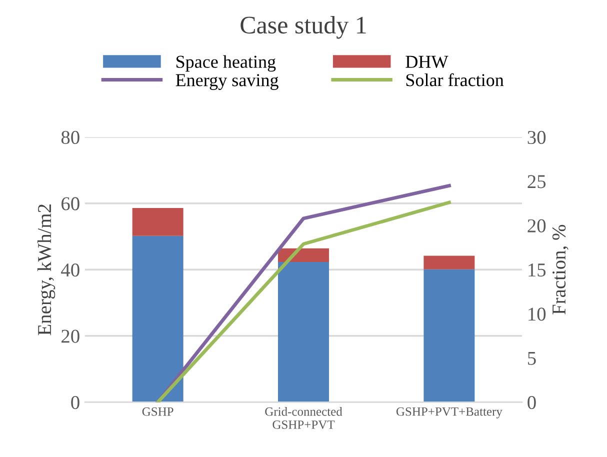  What do you see at coordinates (537, 181) in the screenshot?
I see `y2-tick-label: 25` at bounding box center [537, 181].